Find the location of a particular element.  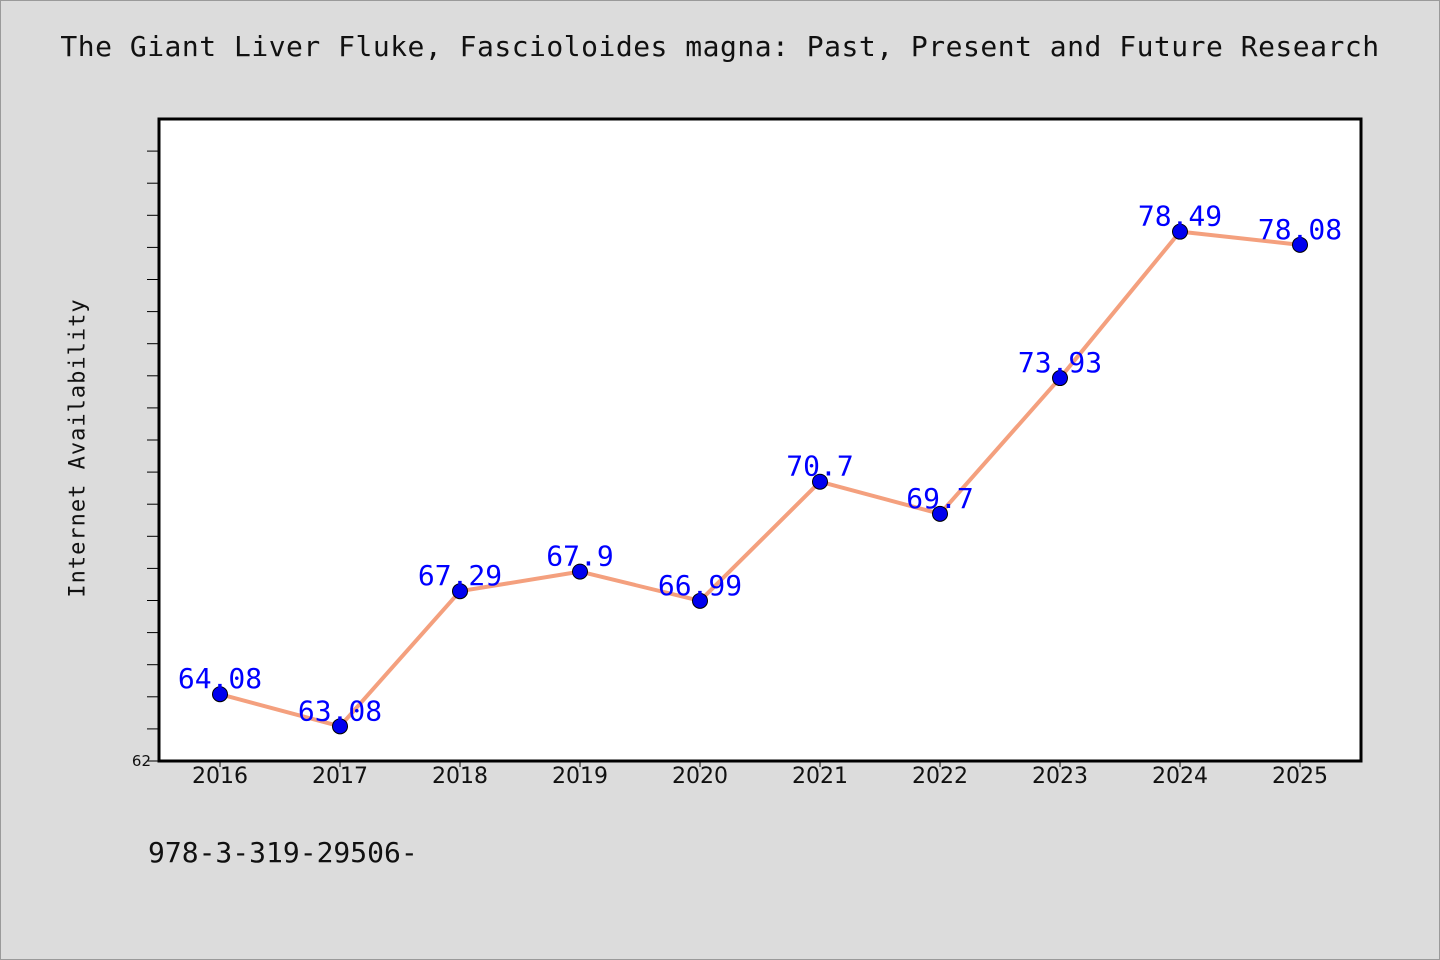

data-label: 69.7 is located at coordinates (939, 498).